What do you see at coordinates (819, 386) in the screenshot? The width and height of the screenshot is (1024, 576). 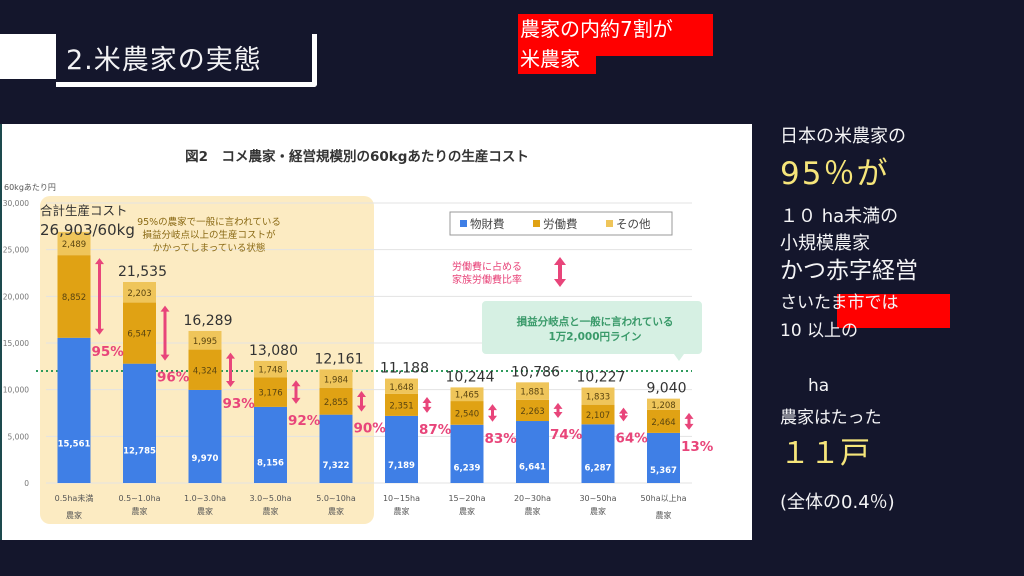 I see `side-line-8: ha` at bounding box center [819, 386].